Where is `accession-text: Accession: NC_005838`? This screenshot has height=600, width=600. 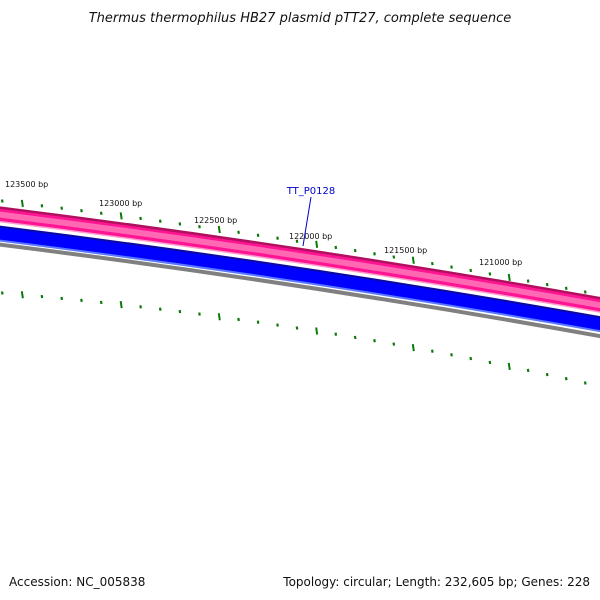
accession-text: Accession: NC_005838 is located at coordinates (77, 582).